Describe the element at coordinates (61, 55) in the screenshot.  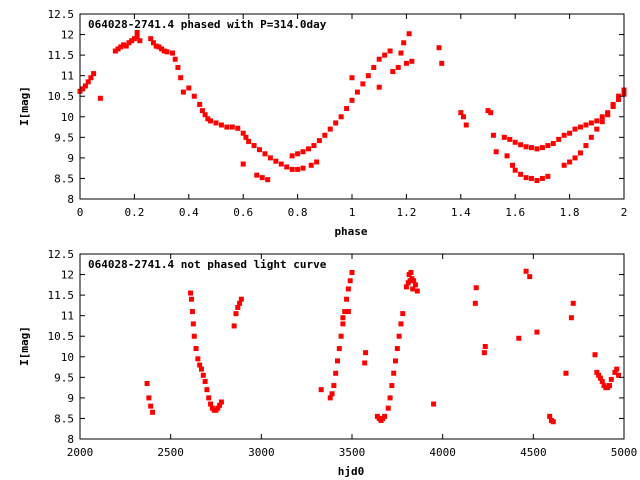
I see `phased-y-tick-label: 11.5` at that location.